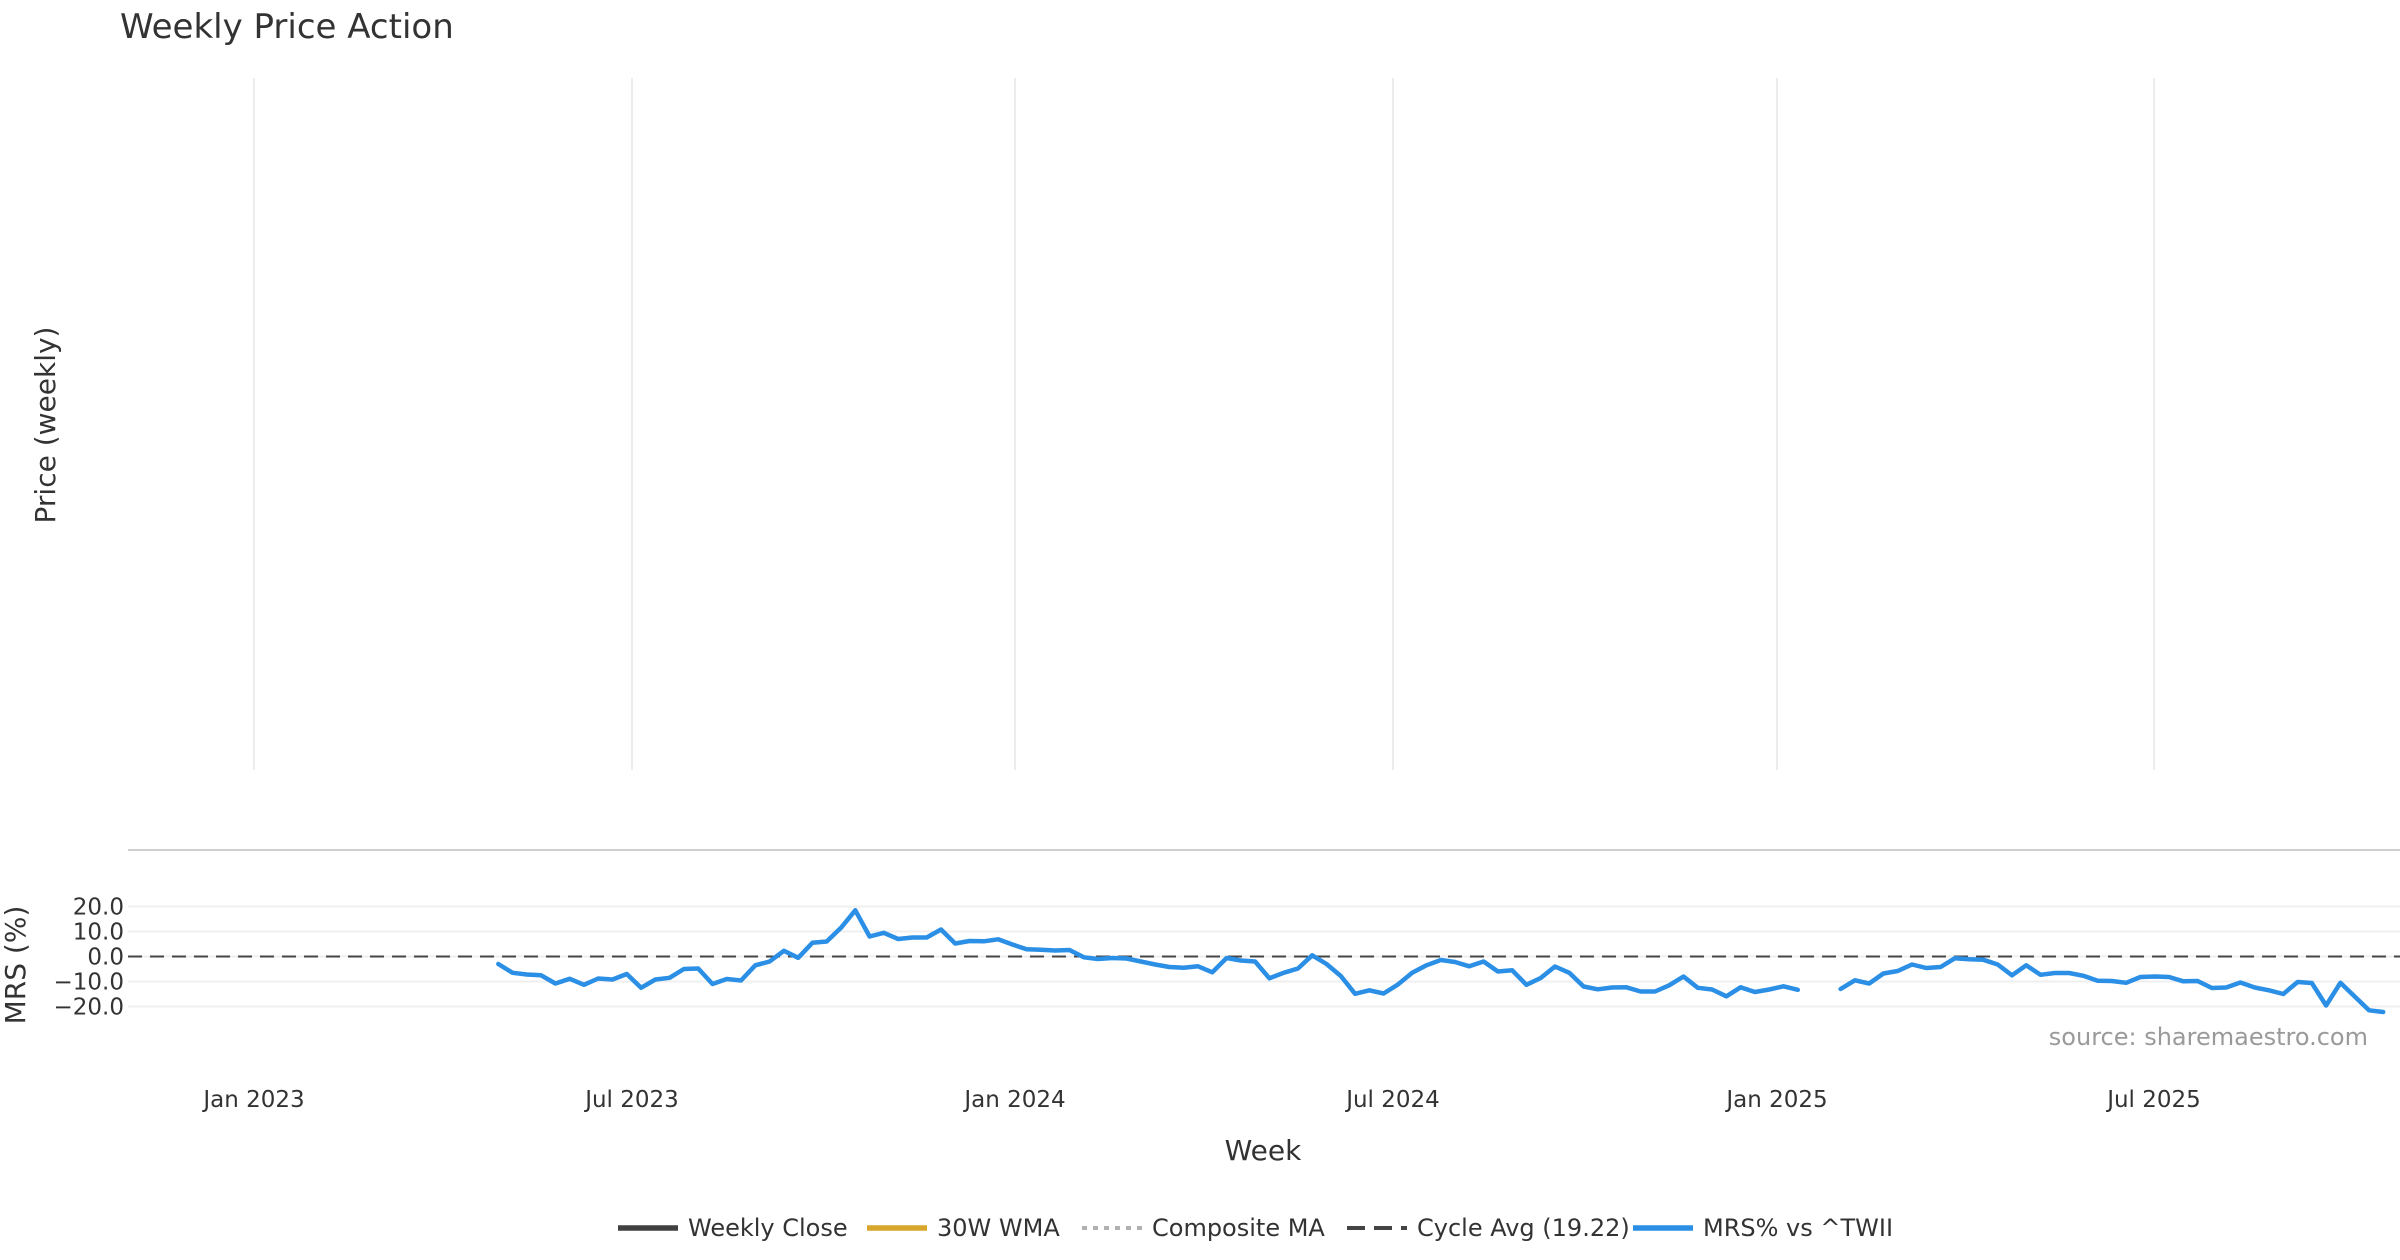 The height and width of the screenshot is (1260, 2400). What do you see at coordinates (287, 27) in the screenshot?
I see `chart-title: Weekly Price Action` at bounding box center [287, 27].